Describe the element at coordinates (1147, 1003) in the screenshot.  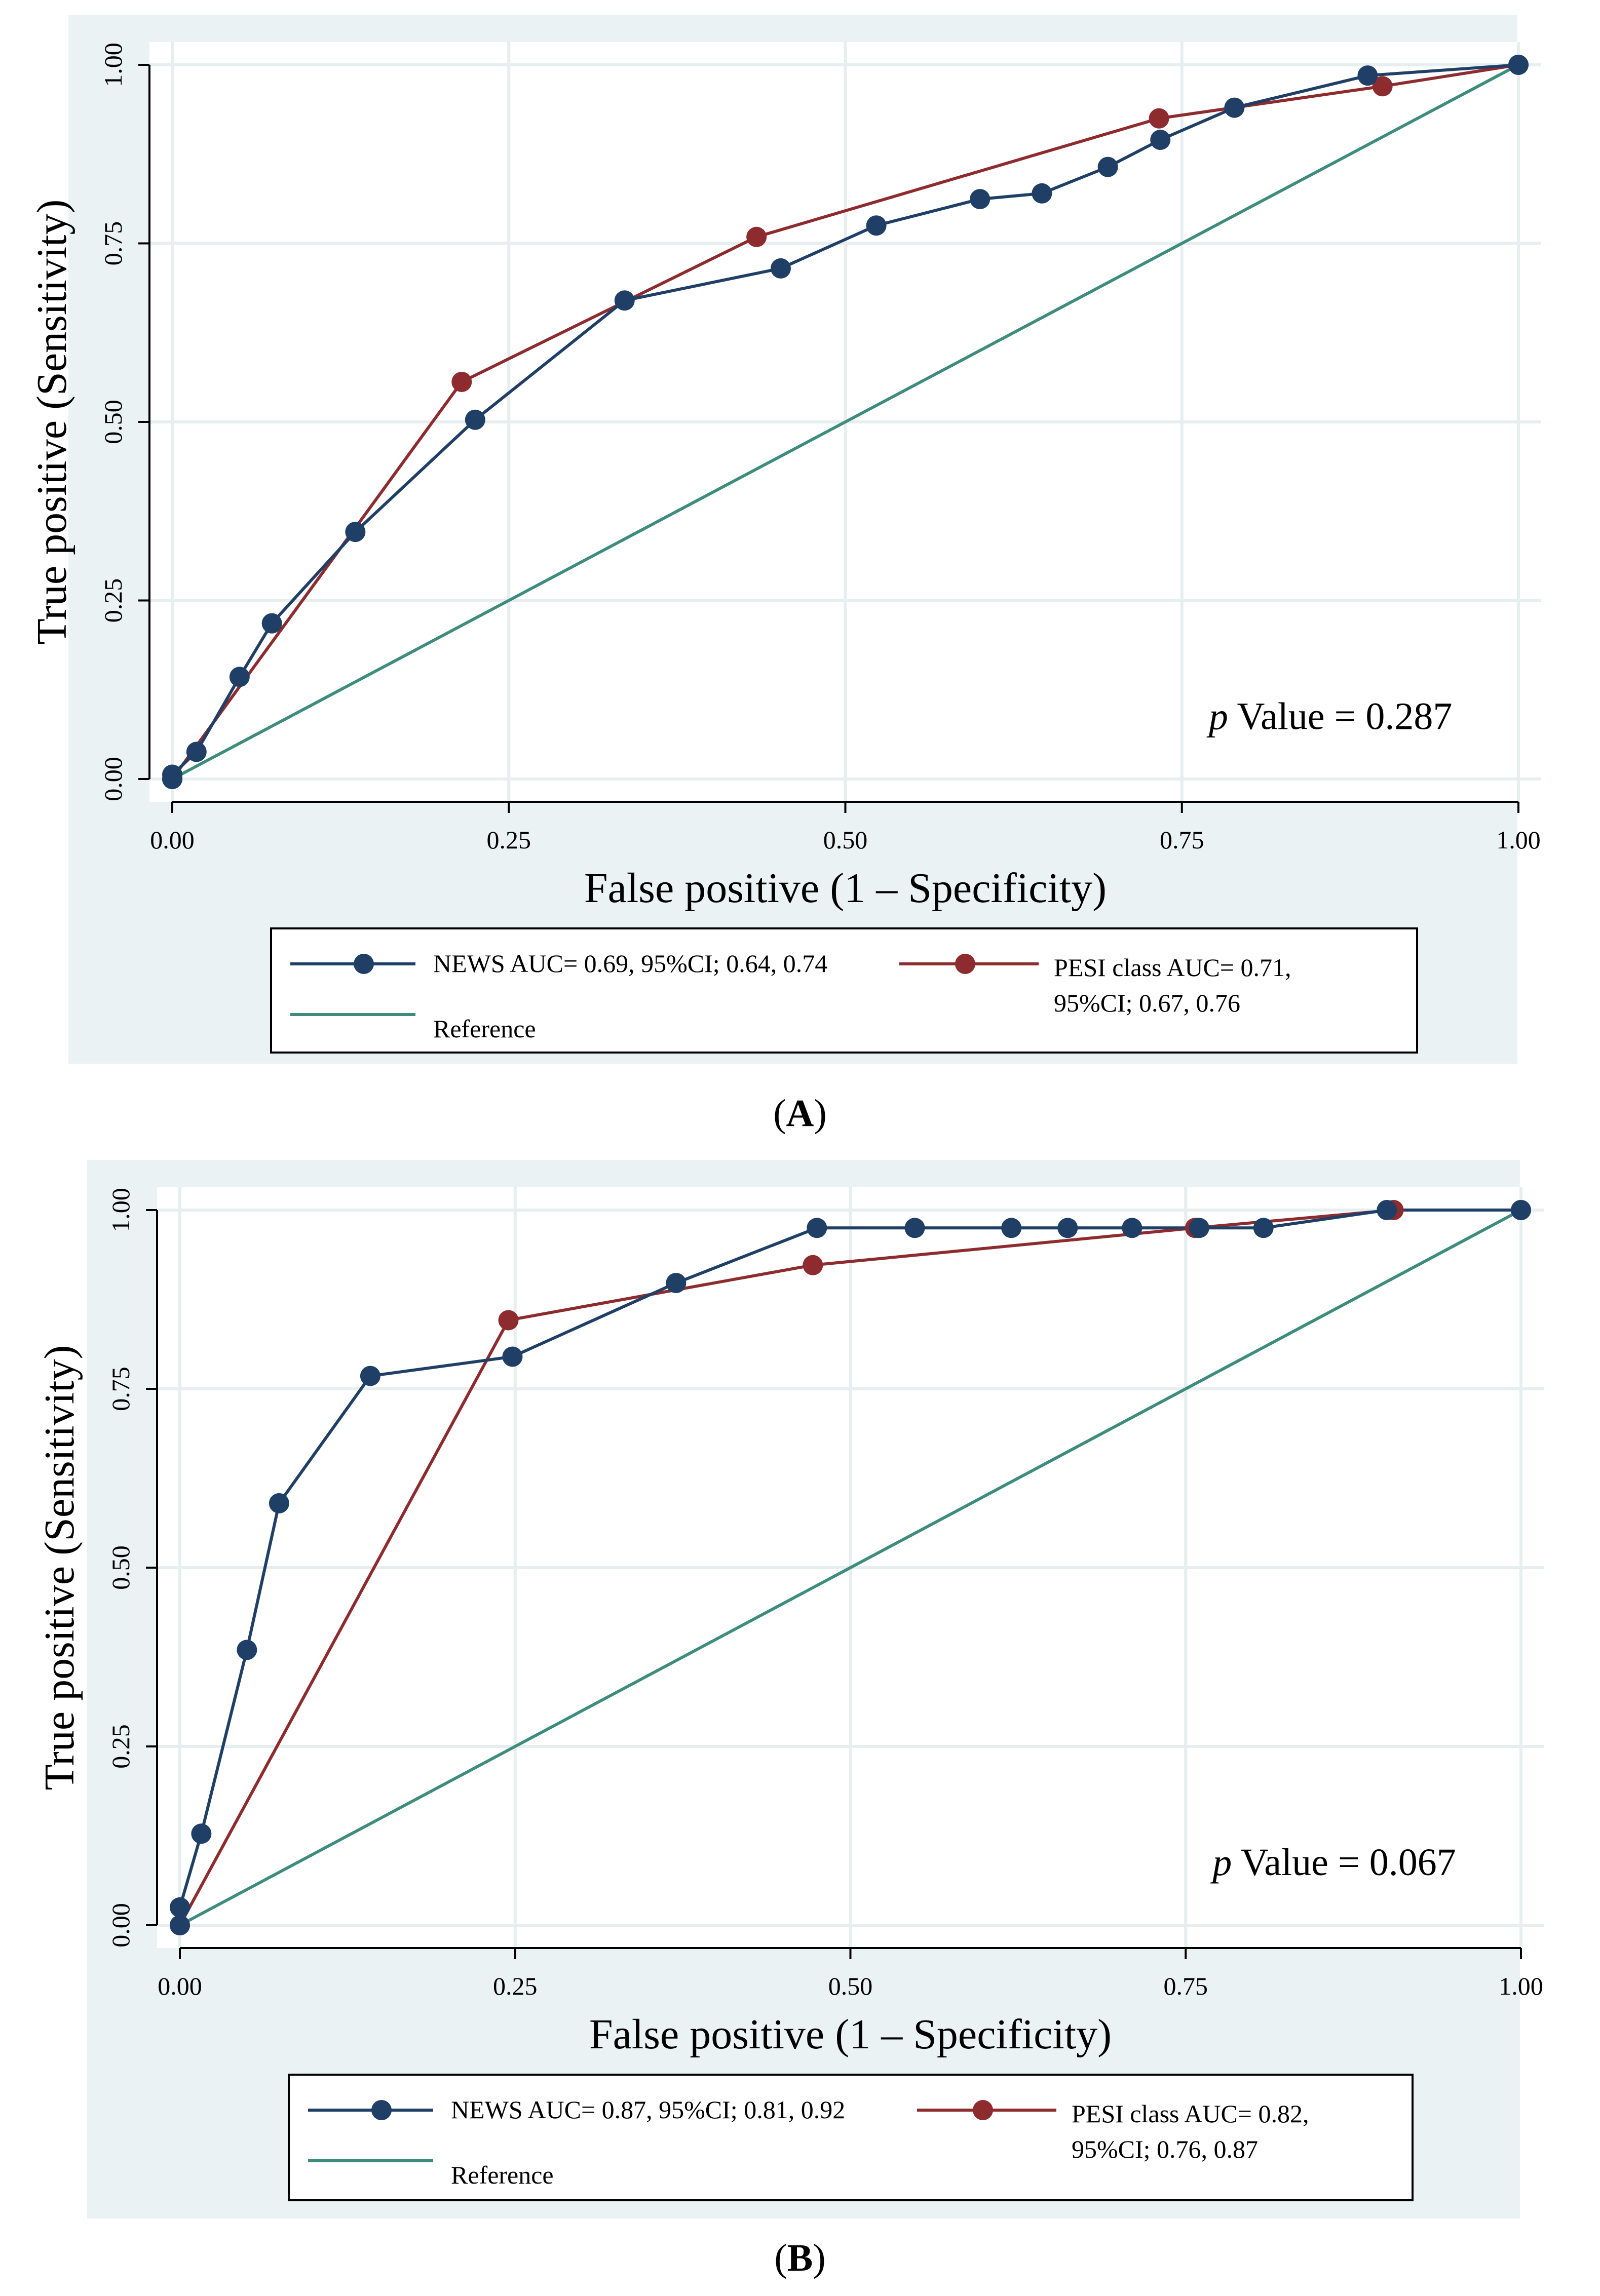
I see `legend-label-pesi-line2: 95%CI; 0.67, 0.76` at that location.